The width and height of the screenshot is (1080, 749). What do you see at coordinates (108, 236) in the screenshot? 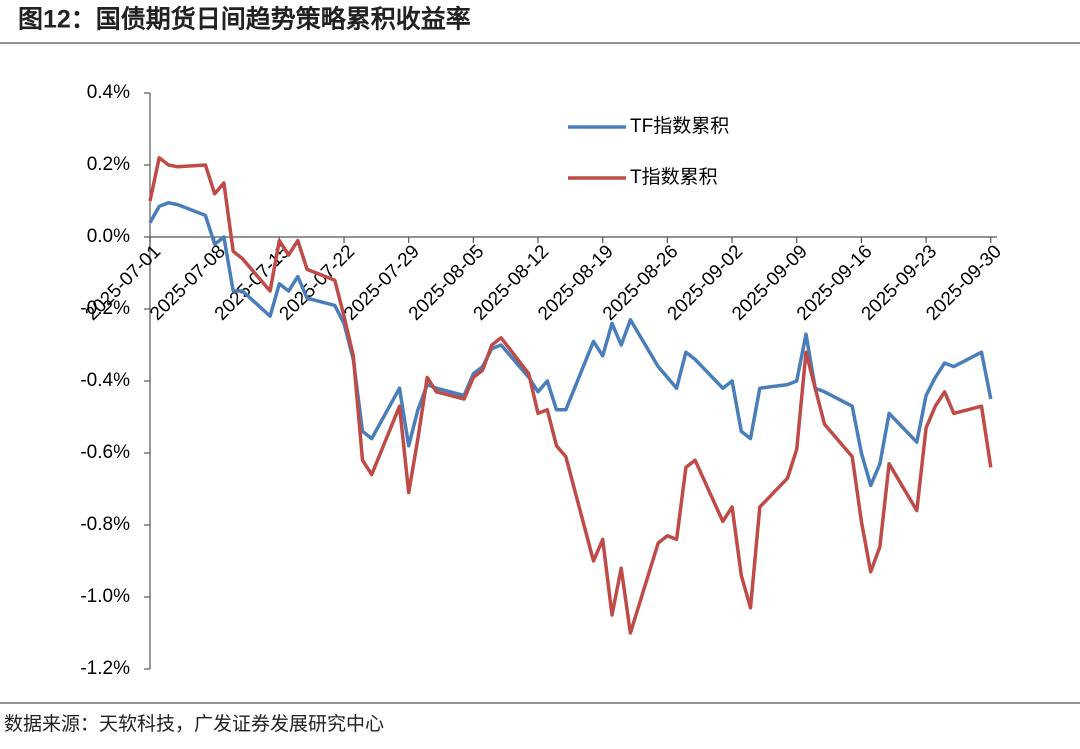
I see `y-tick-label: 0.0%` at bounding box center [108, 236].